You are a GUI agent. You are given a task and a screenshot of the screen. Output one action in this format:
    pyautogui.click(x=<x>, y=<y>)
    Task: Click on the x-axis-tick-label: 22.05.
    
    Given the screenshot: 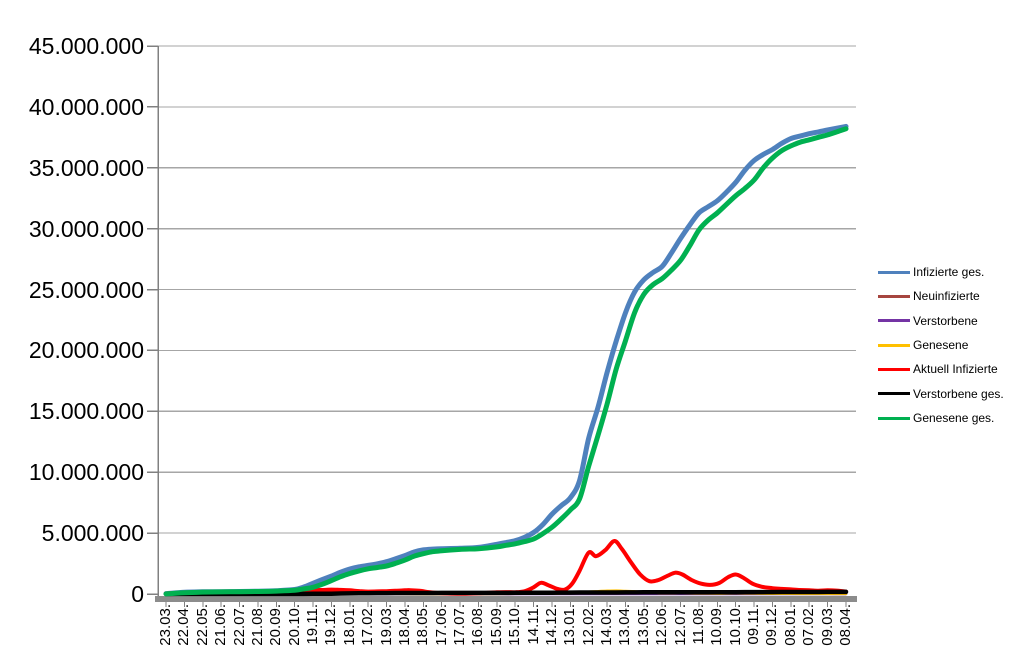 What is the action you would take?
    pyautogui.click(x=202, y=625)
    